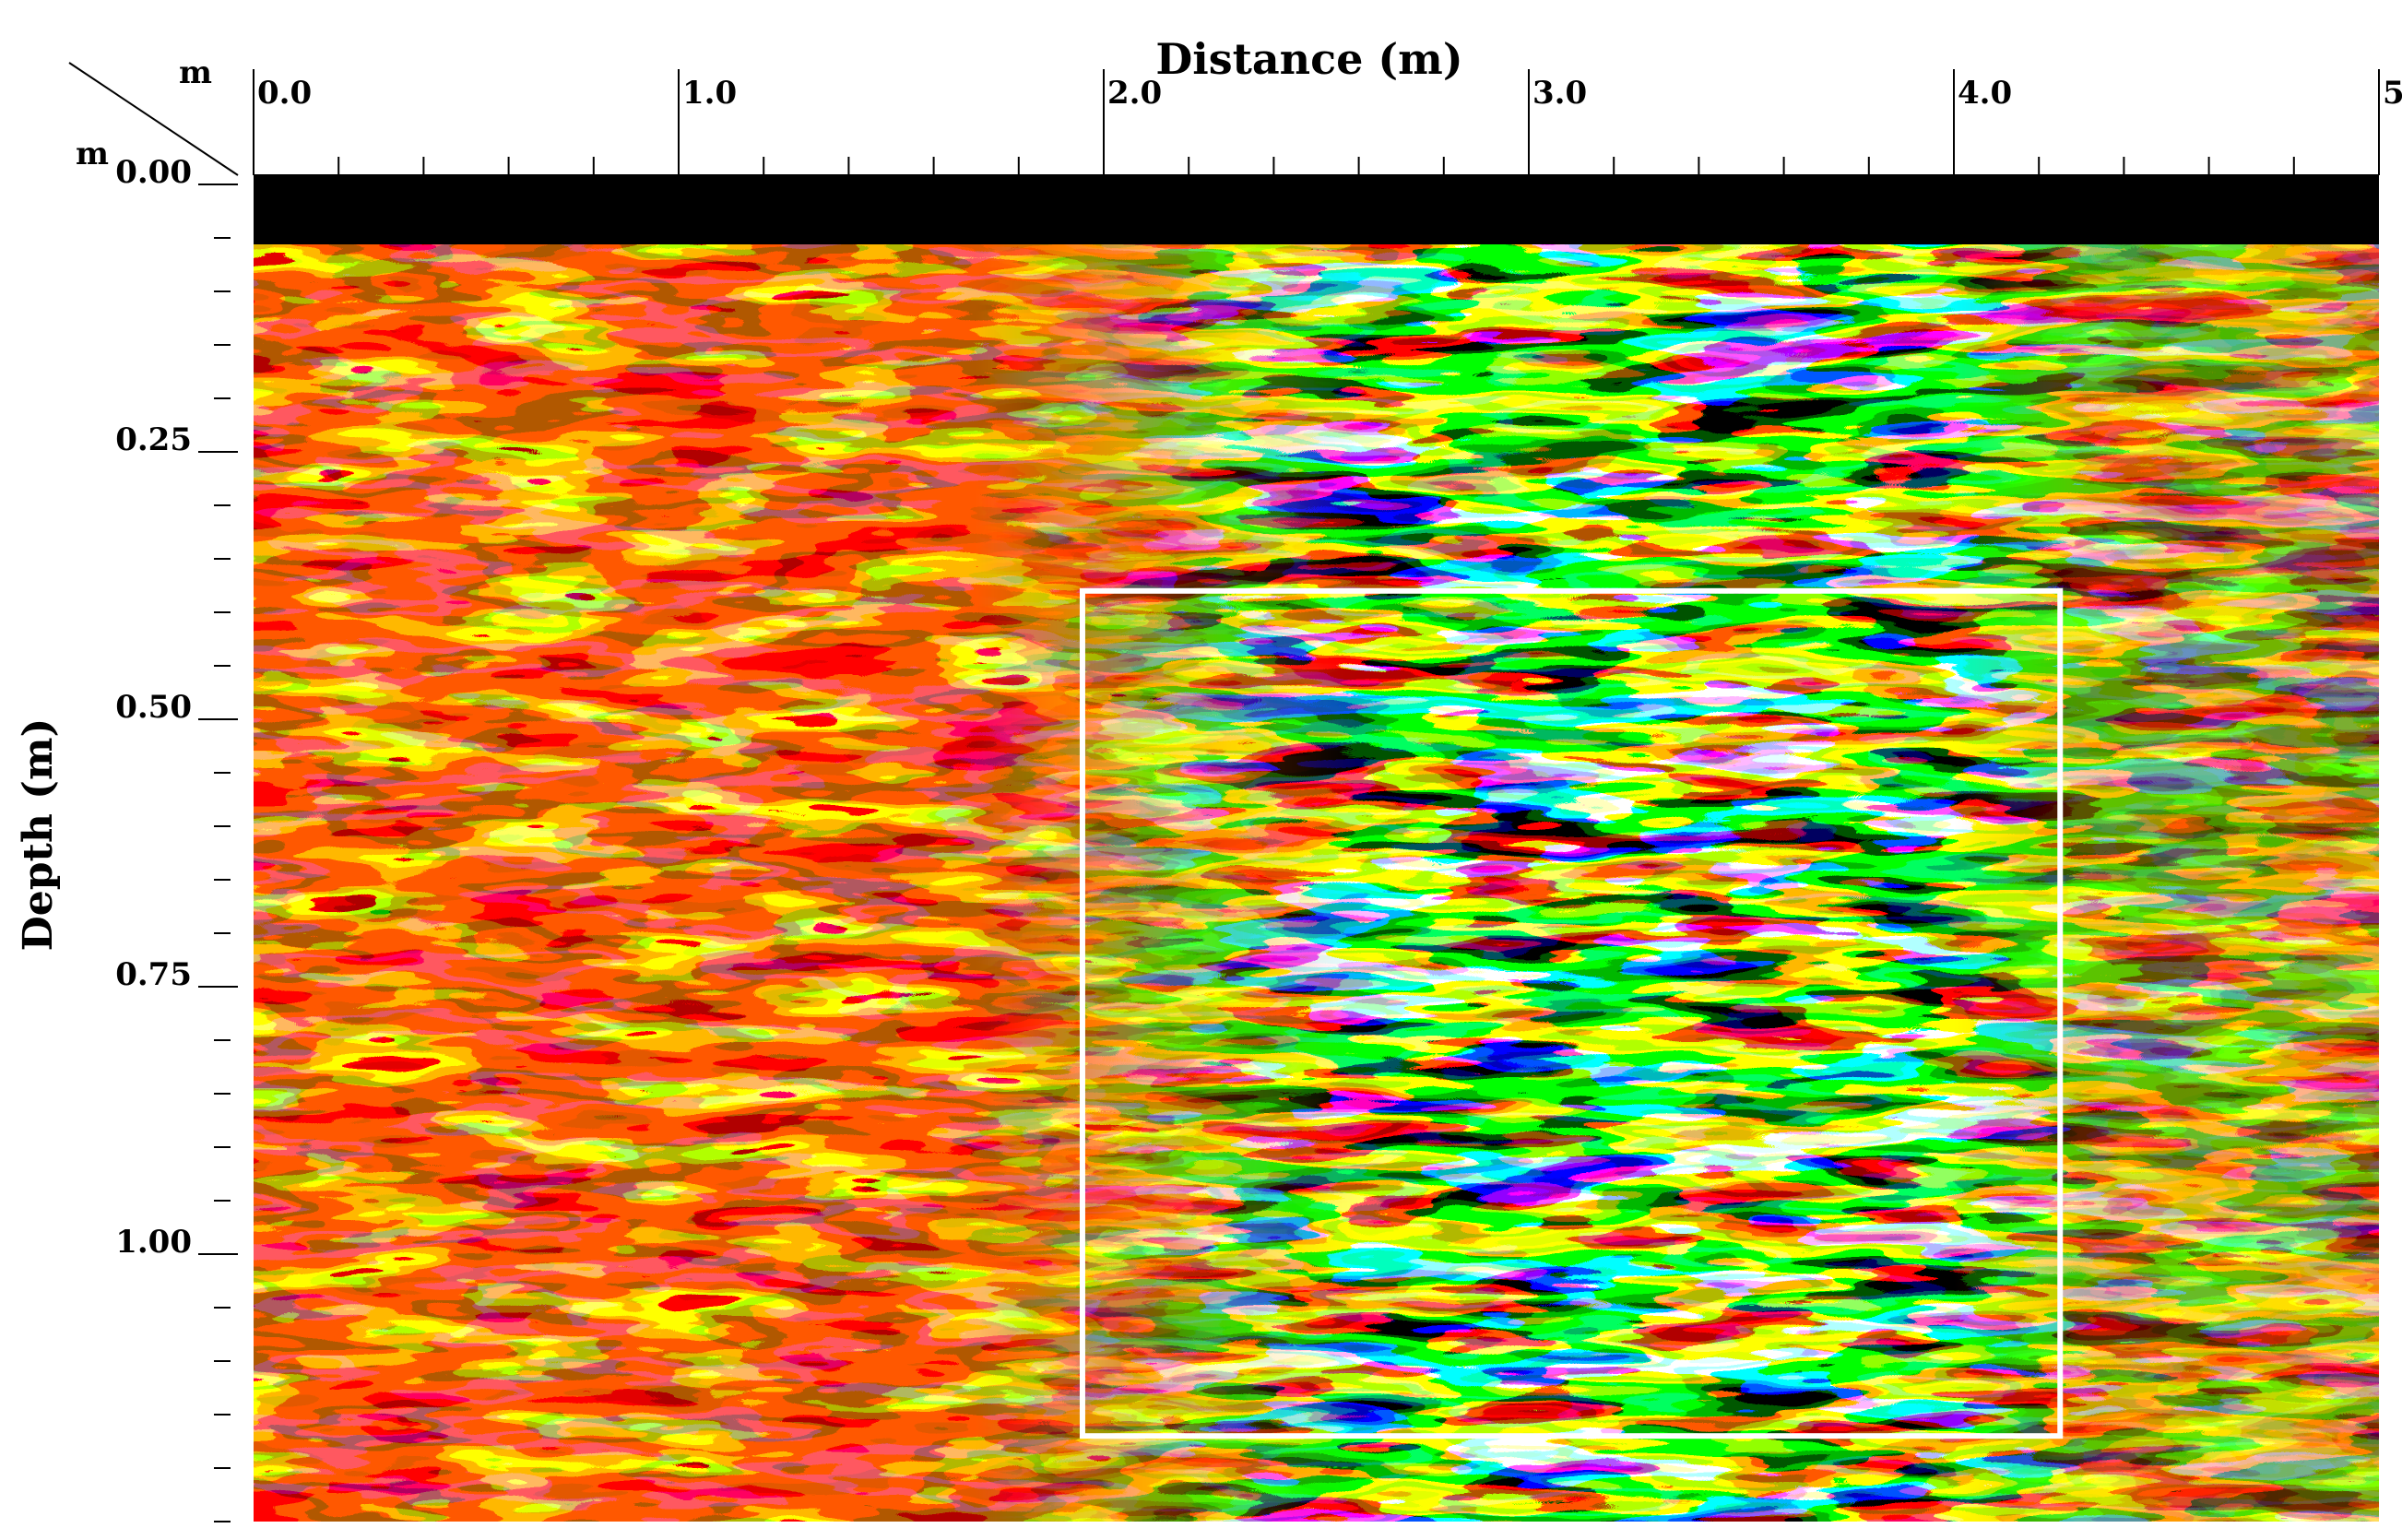  Describe the element at coordinates (1316, 210) in the screenshot. I see `air-gap-band` at that location.